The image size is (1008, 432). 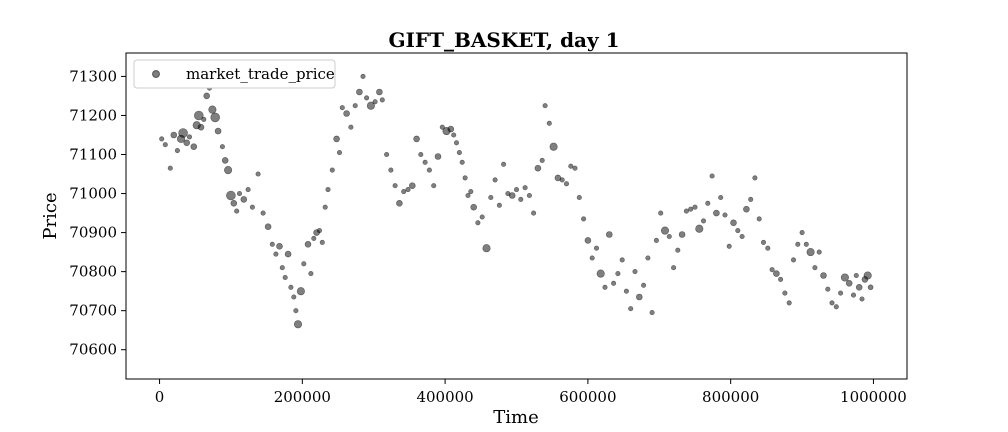 I want to click on chart-title: GIFT_BASKET, day 1, so click(x=503, y=40).